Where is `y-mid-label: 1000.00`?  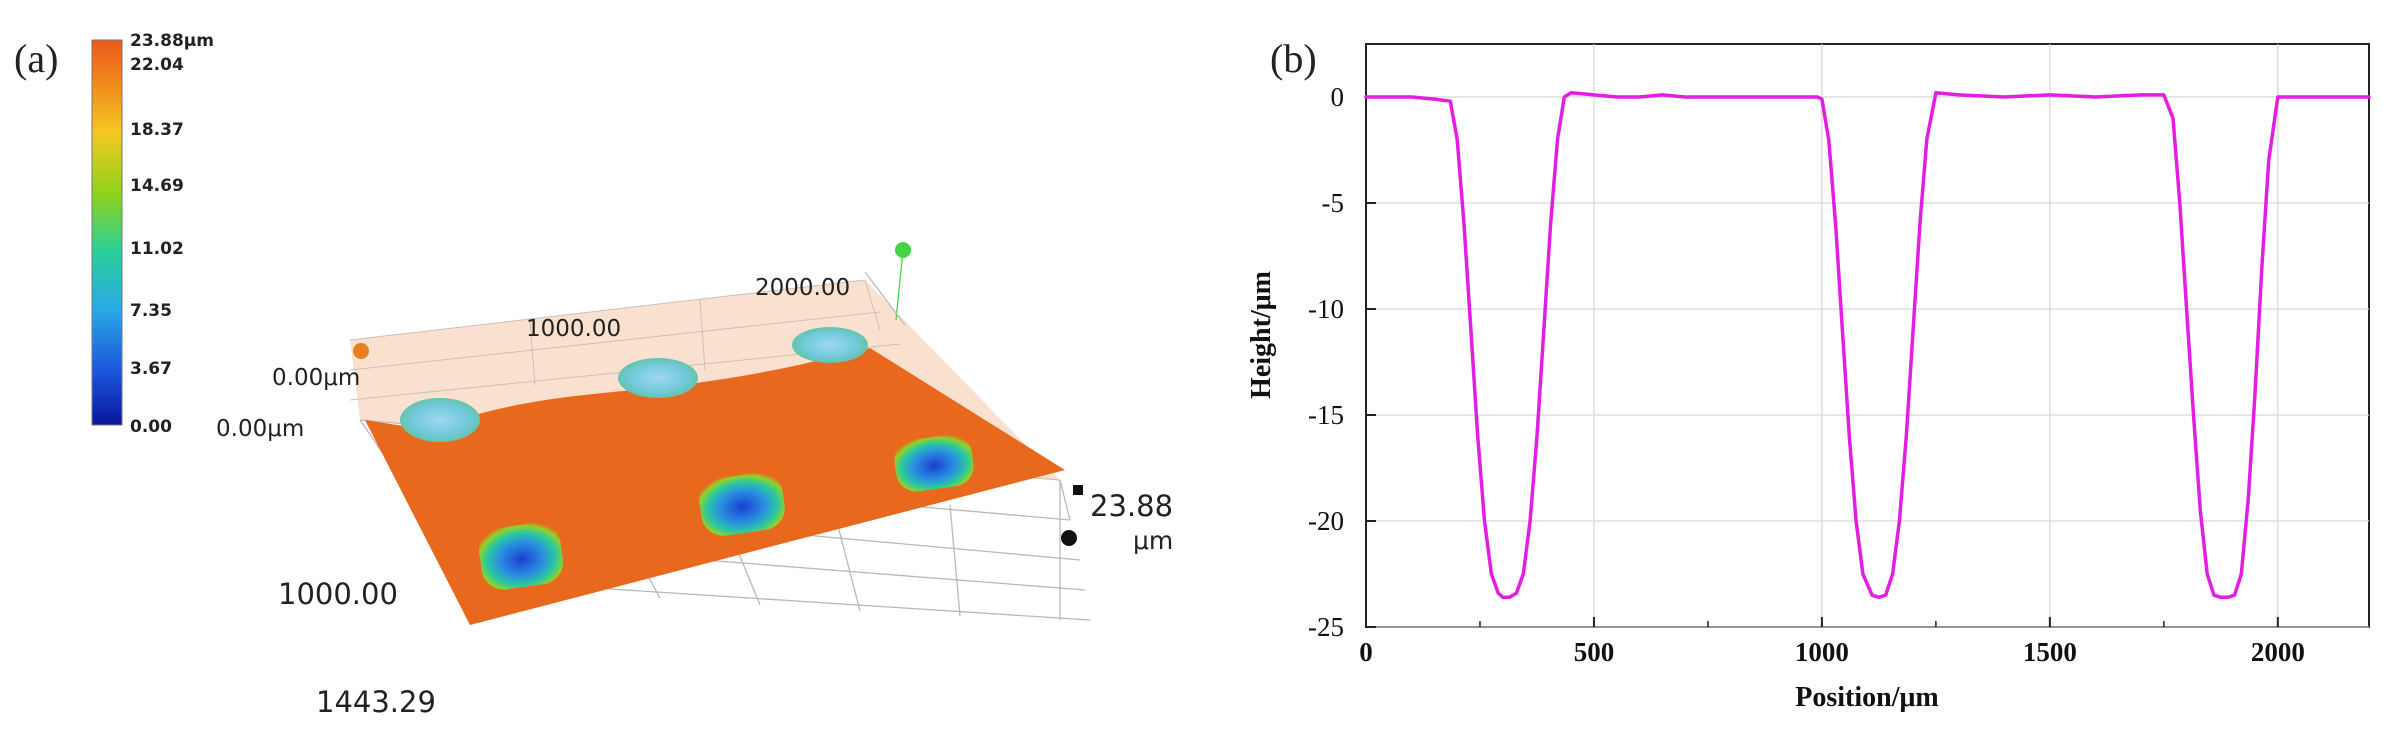 y-mid-label: 1000.00 is located at coordinates (338, 594).